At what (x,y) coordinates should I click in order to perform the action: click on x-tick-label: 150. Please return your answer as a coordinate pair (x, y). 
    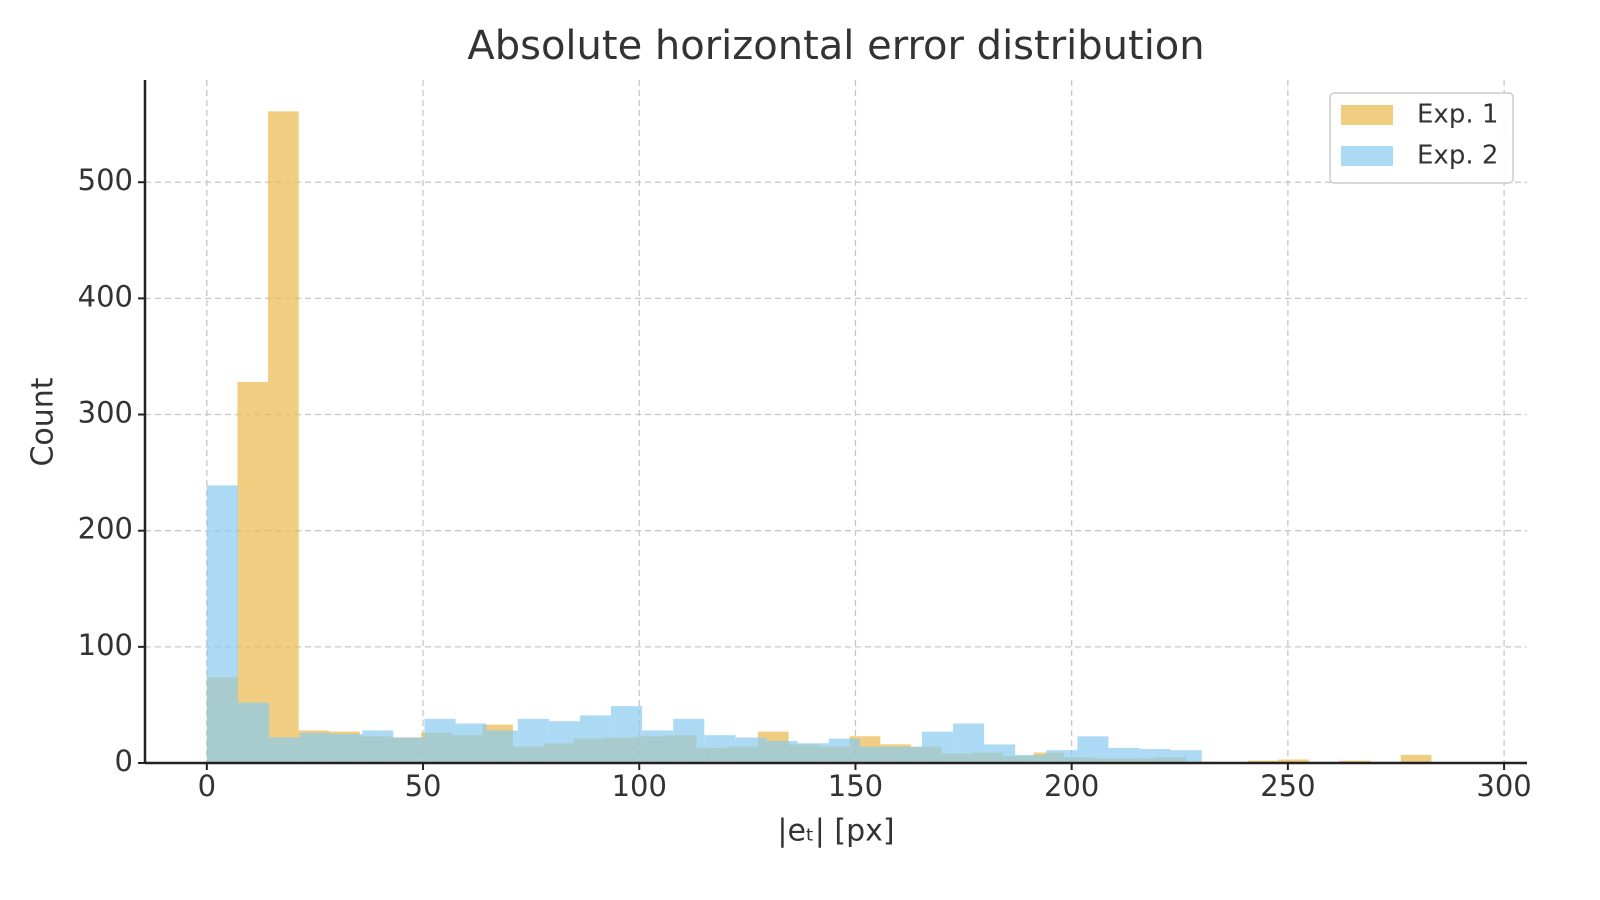
    Looking at the image, I should click on (855, 786).